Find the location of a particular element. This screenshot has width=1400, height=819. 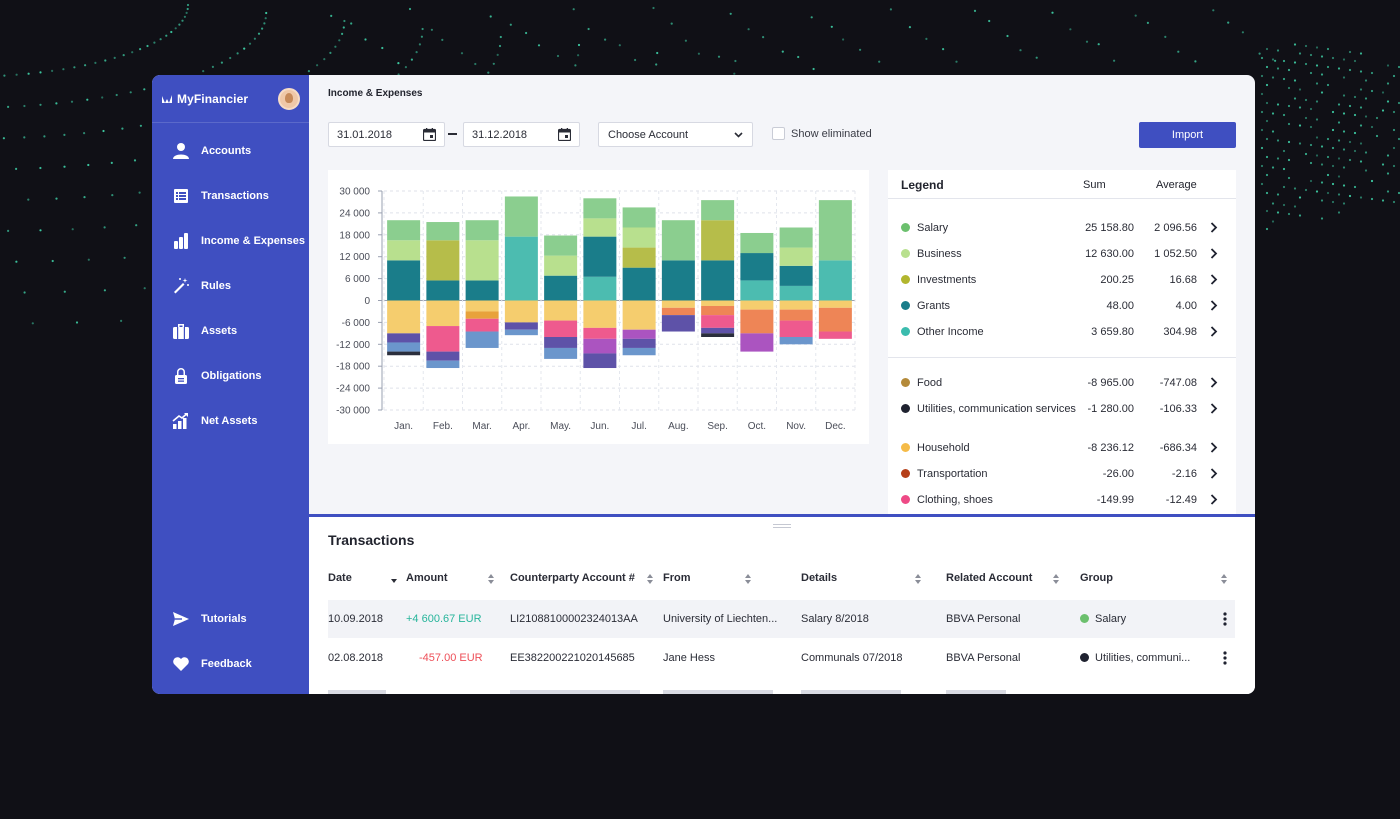

show-eliminated-toggle: Show eliminated is located at coordinates (822, 133).